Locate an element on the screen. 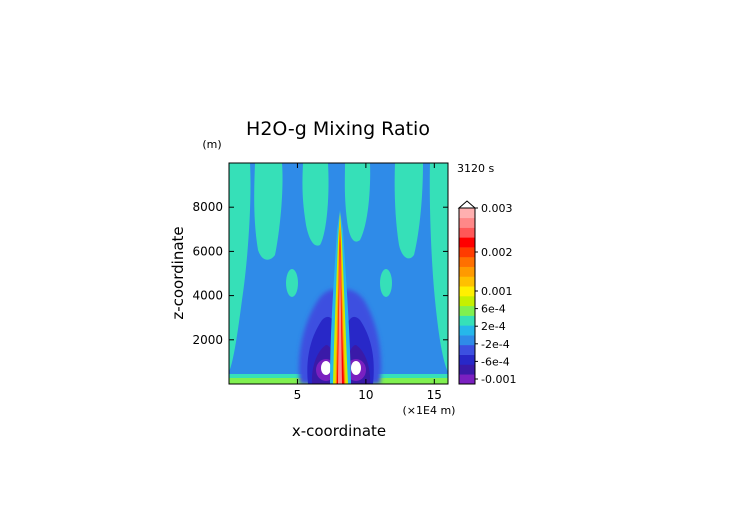  y-unit-label: (m) is located at coordinates (211, 144).